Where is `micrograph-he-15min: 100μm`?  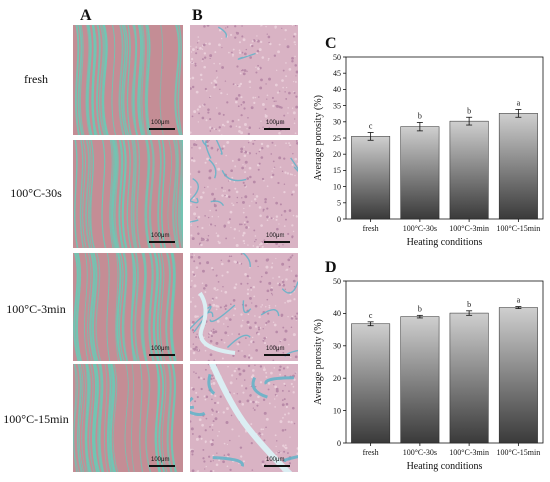 micrograph-he-15min: 100μm is located at coordinates (244, 418).